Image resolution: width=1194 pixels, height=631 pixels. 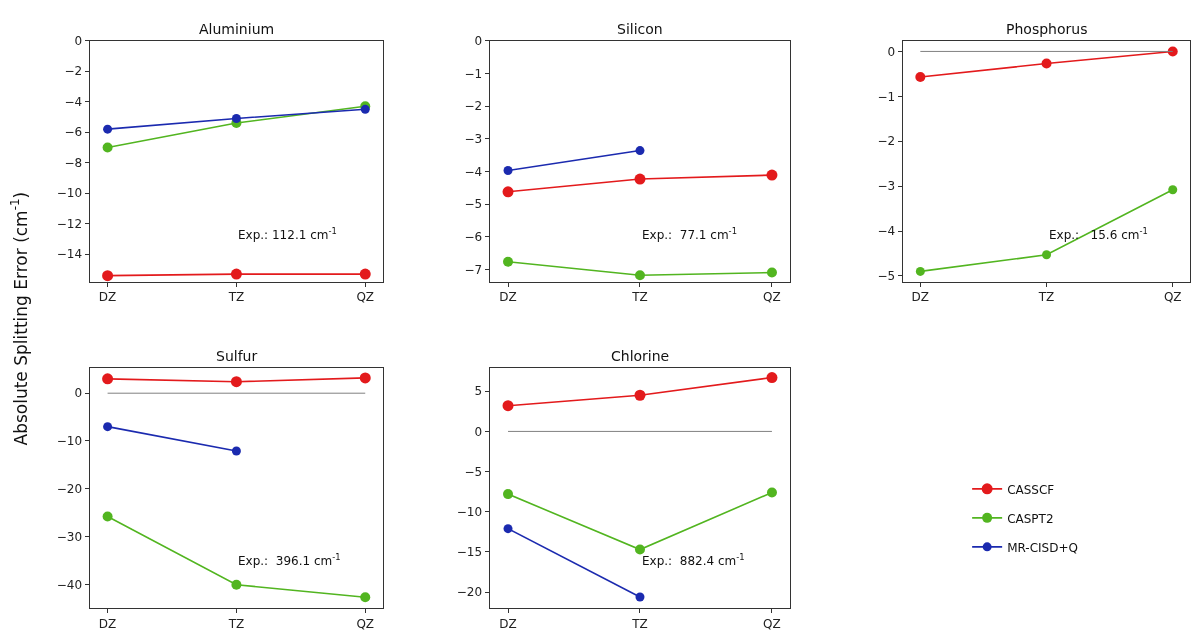 I want to click on chart-title: Silicon, so click(x=640, y=29).